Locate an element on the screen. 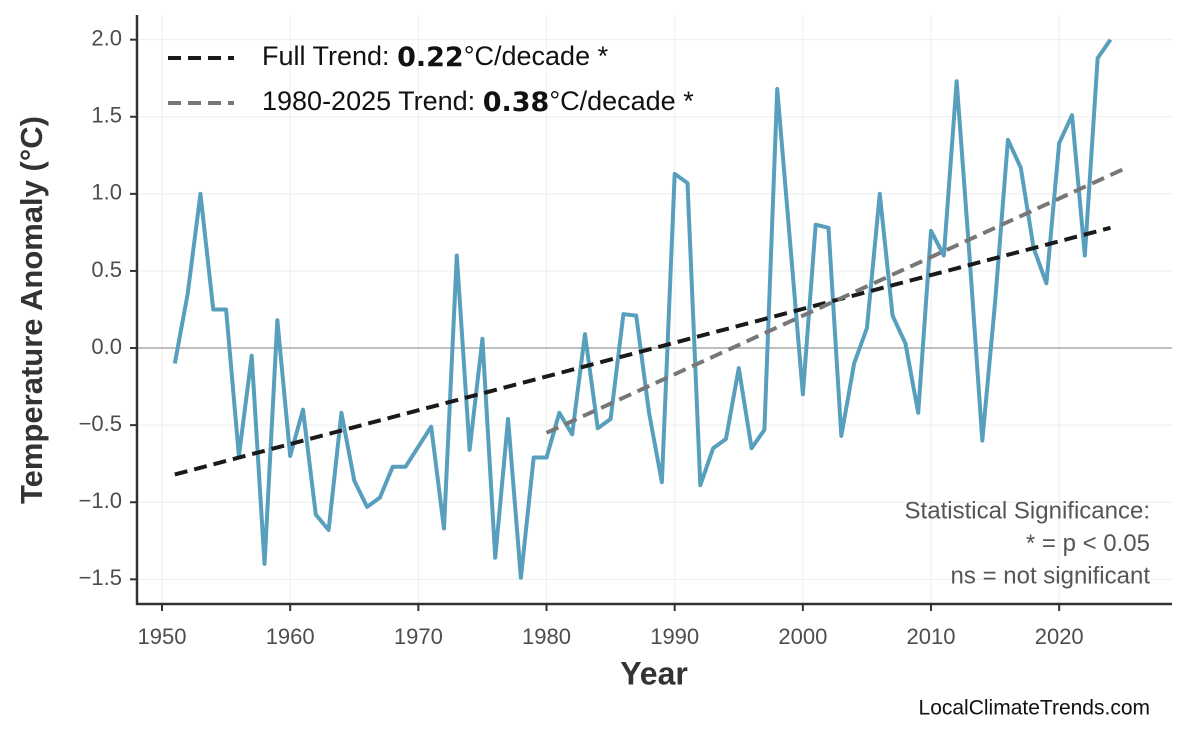 Image resolution: width=1186 pixels, height=737 pixels. y-tick-label: 2.0 is located at coordinates (106, 37).